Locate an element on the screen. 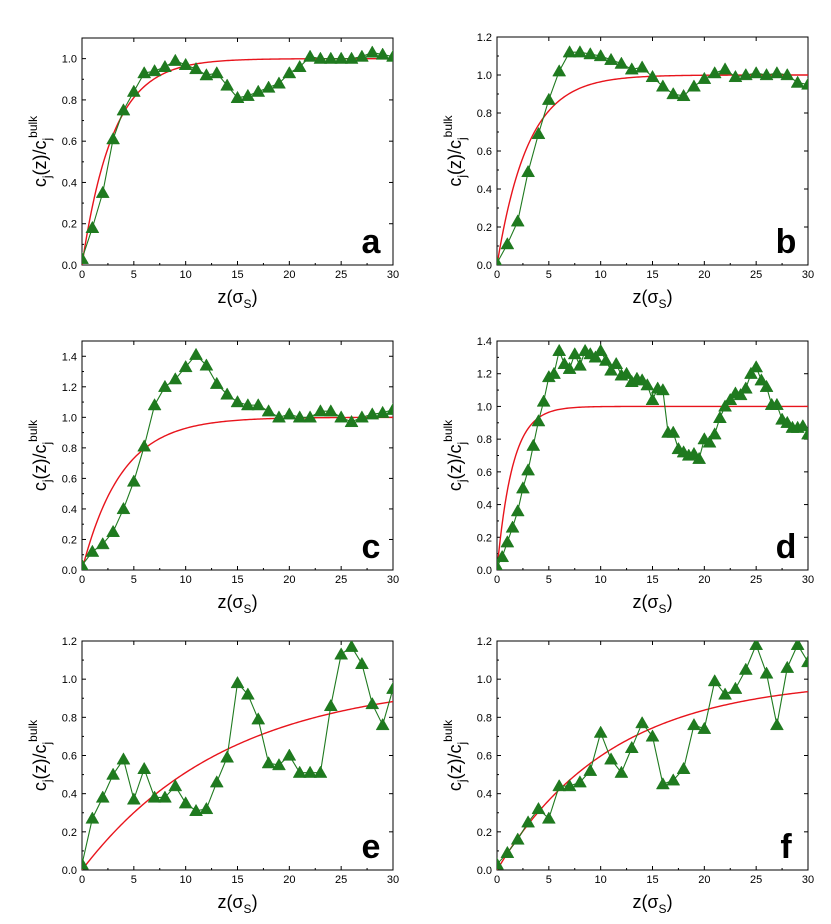 This screenshot has width=831, height=924. simulation-line is located at coordinates (237, 459).